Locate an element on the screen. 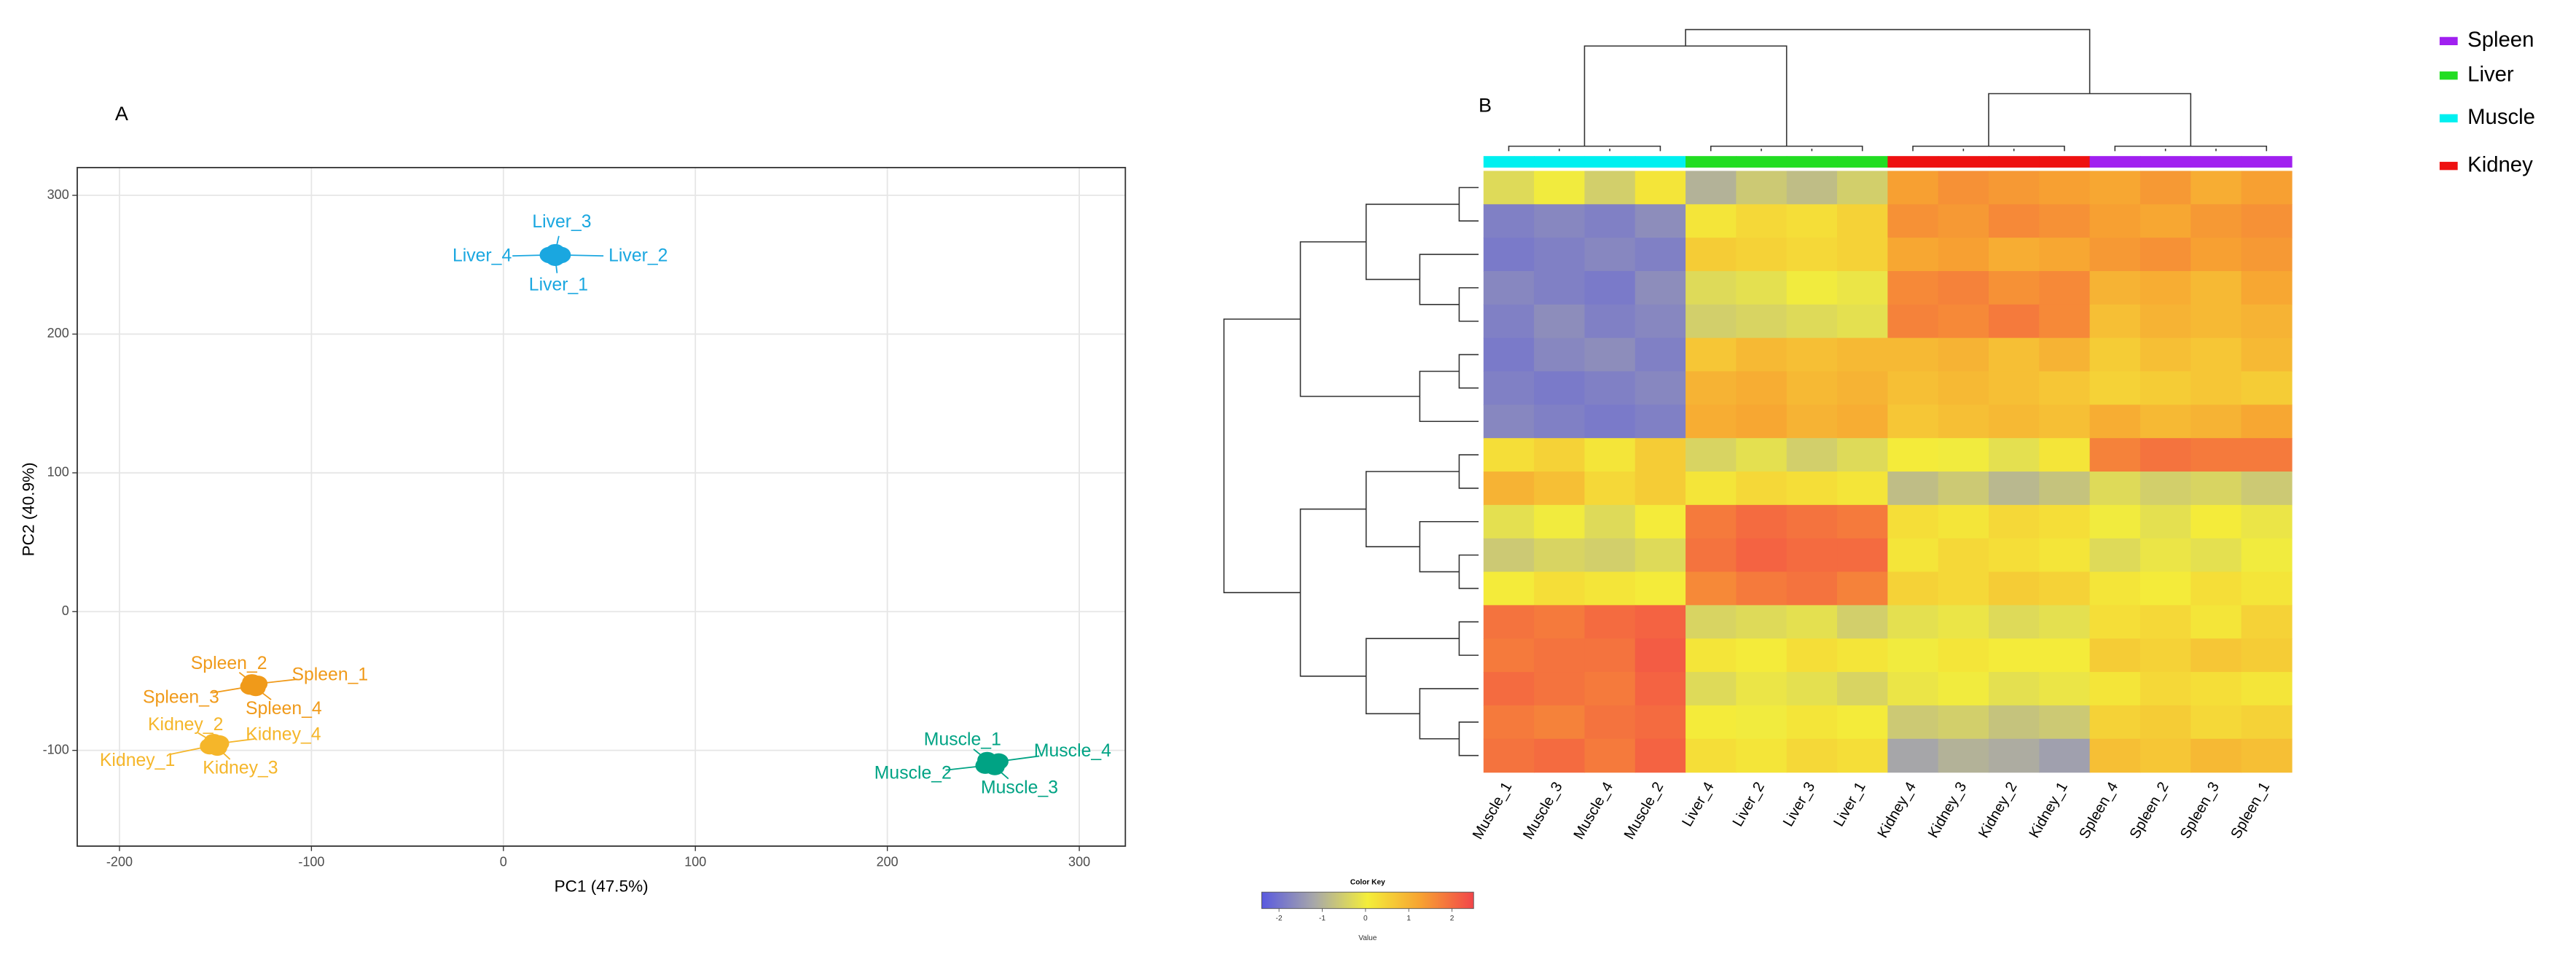 Image resolution: width=2576 pixels, height=970 pixels. y-tick-label: -100 is located at coordinates (56, 749).